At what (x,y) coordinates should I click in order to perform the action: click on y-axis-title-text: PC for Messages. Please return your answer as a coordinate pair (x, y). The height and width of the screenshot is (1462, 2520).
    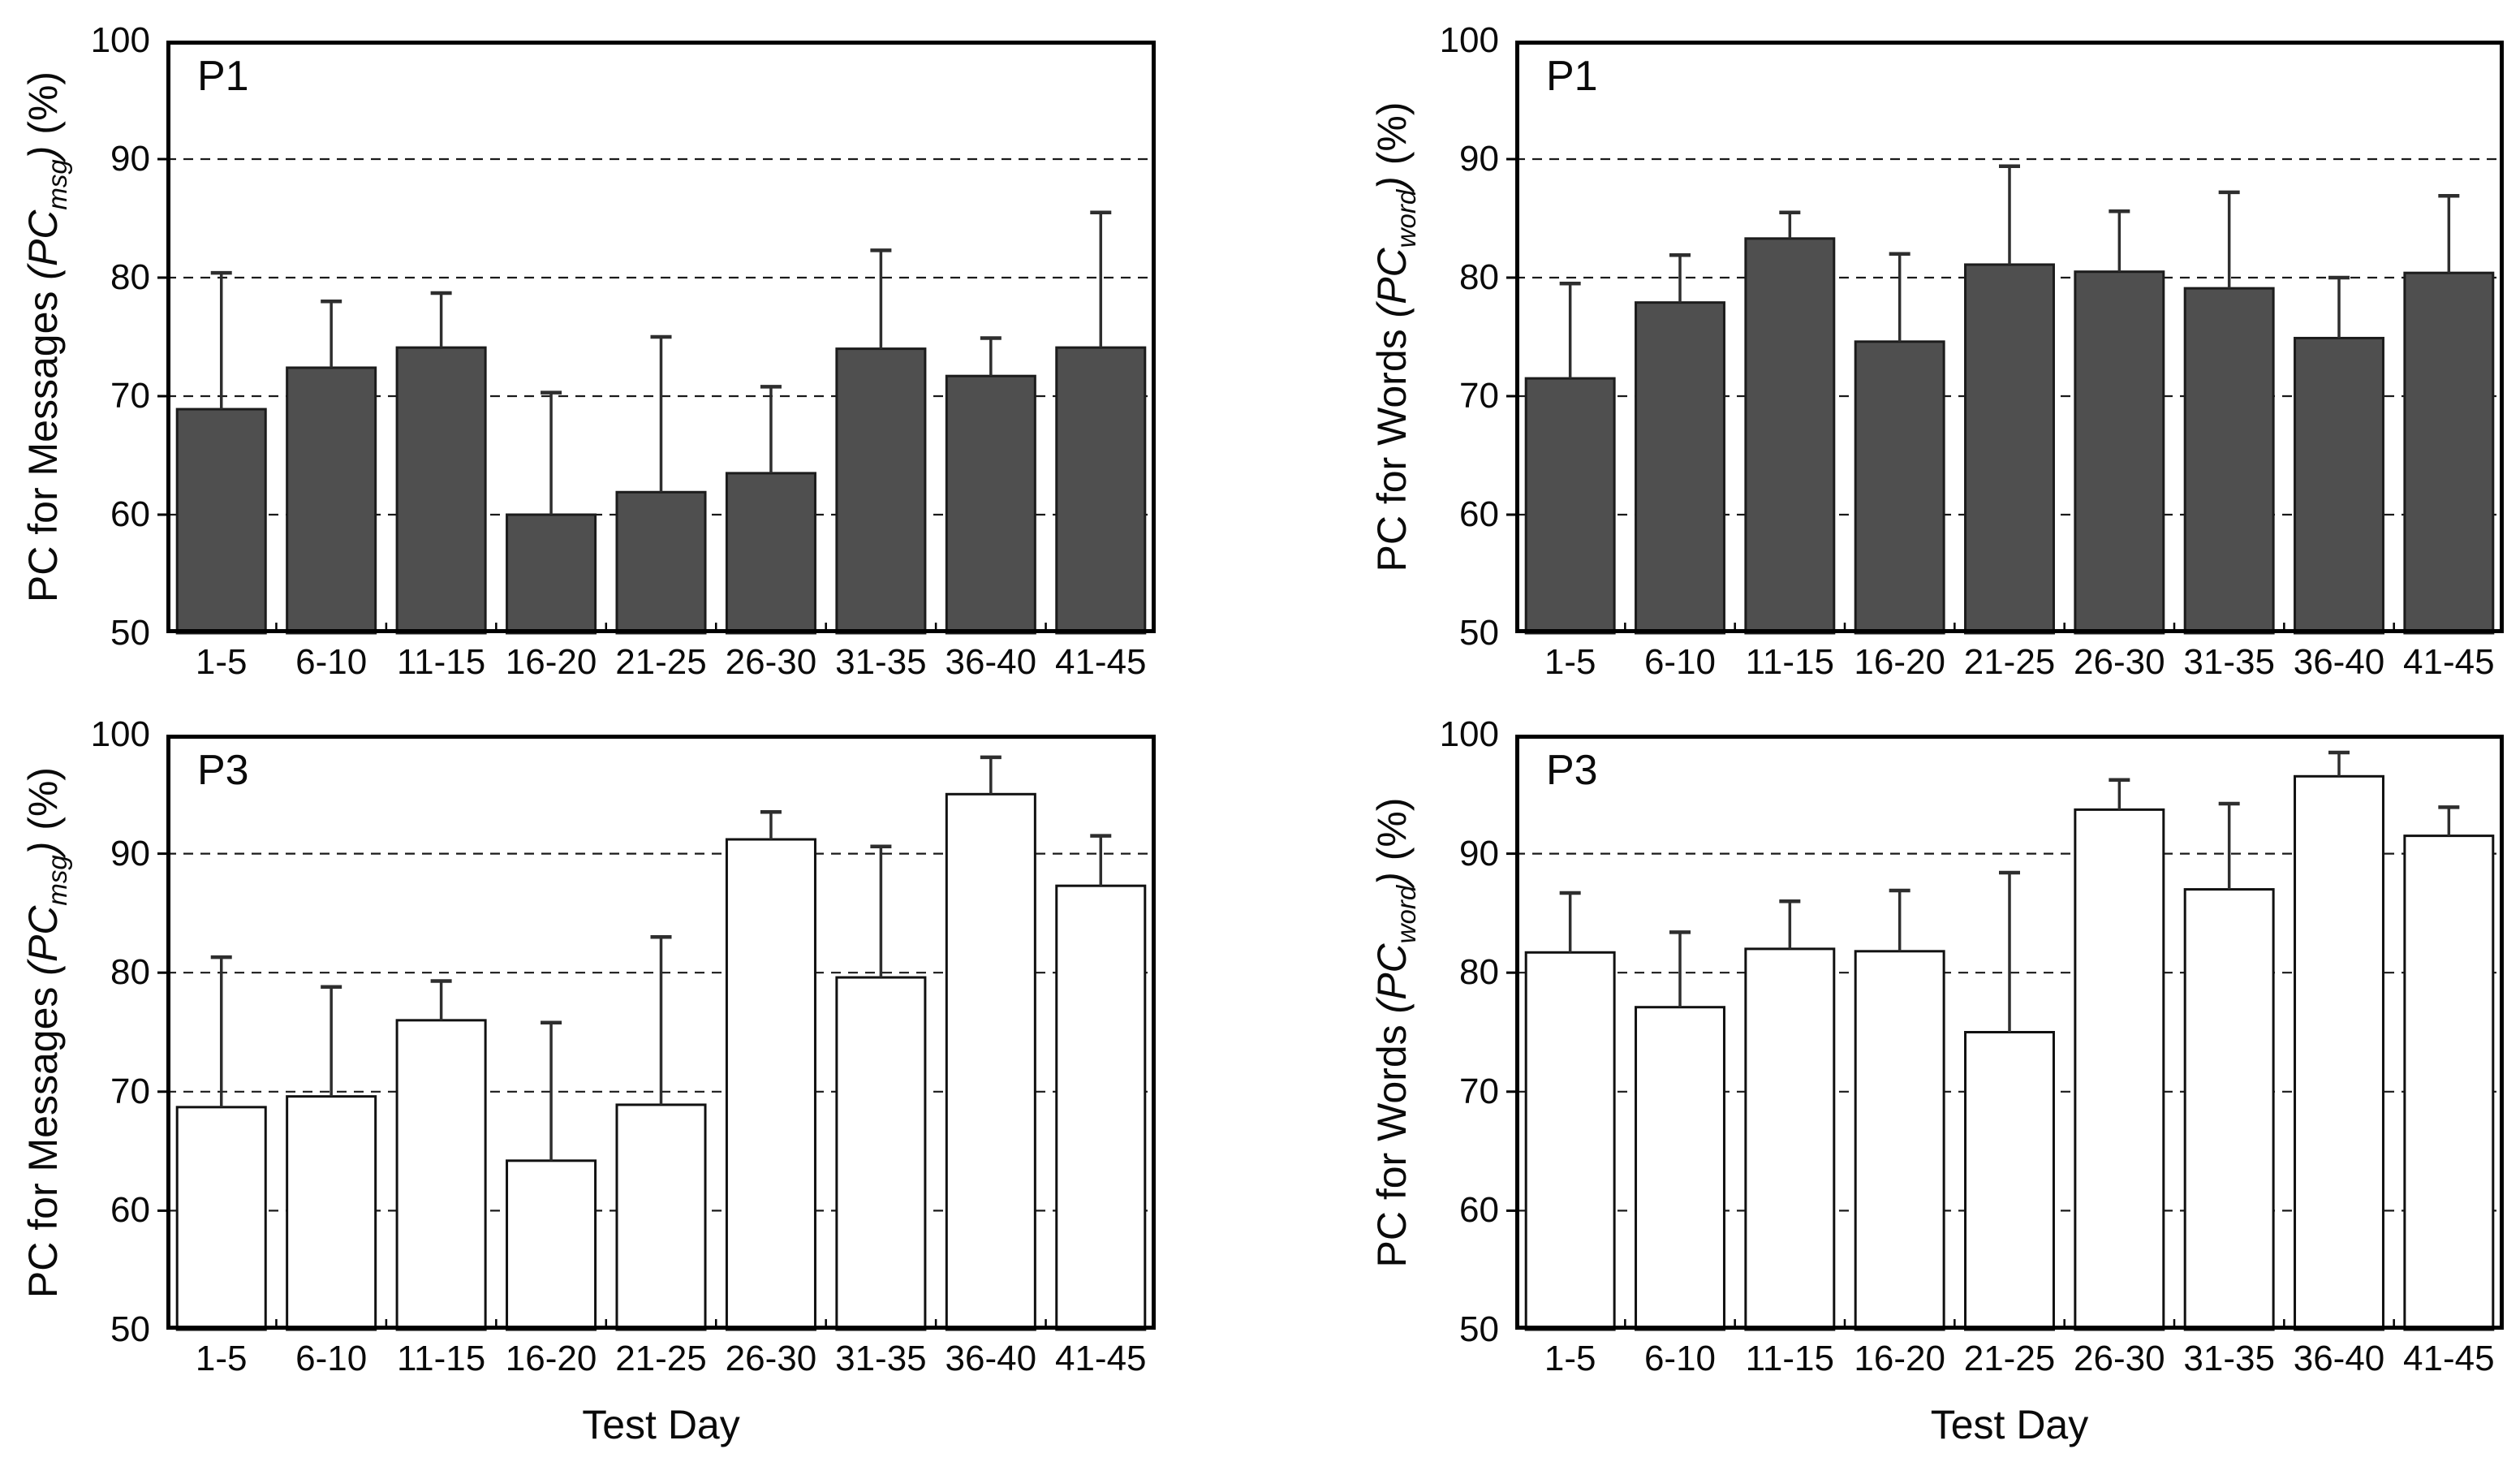
    Looking at the image, I should click on (44, 1136).